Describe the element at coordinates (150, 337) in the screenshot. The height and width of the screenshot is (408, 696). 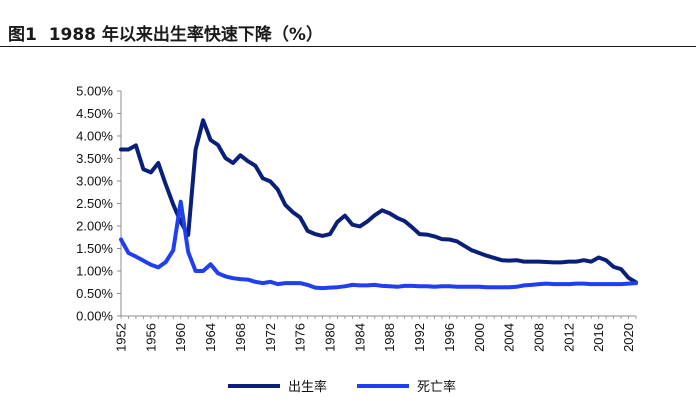
I see `x-tick-label: 1956` at that location.